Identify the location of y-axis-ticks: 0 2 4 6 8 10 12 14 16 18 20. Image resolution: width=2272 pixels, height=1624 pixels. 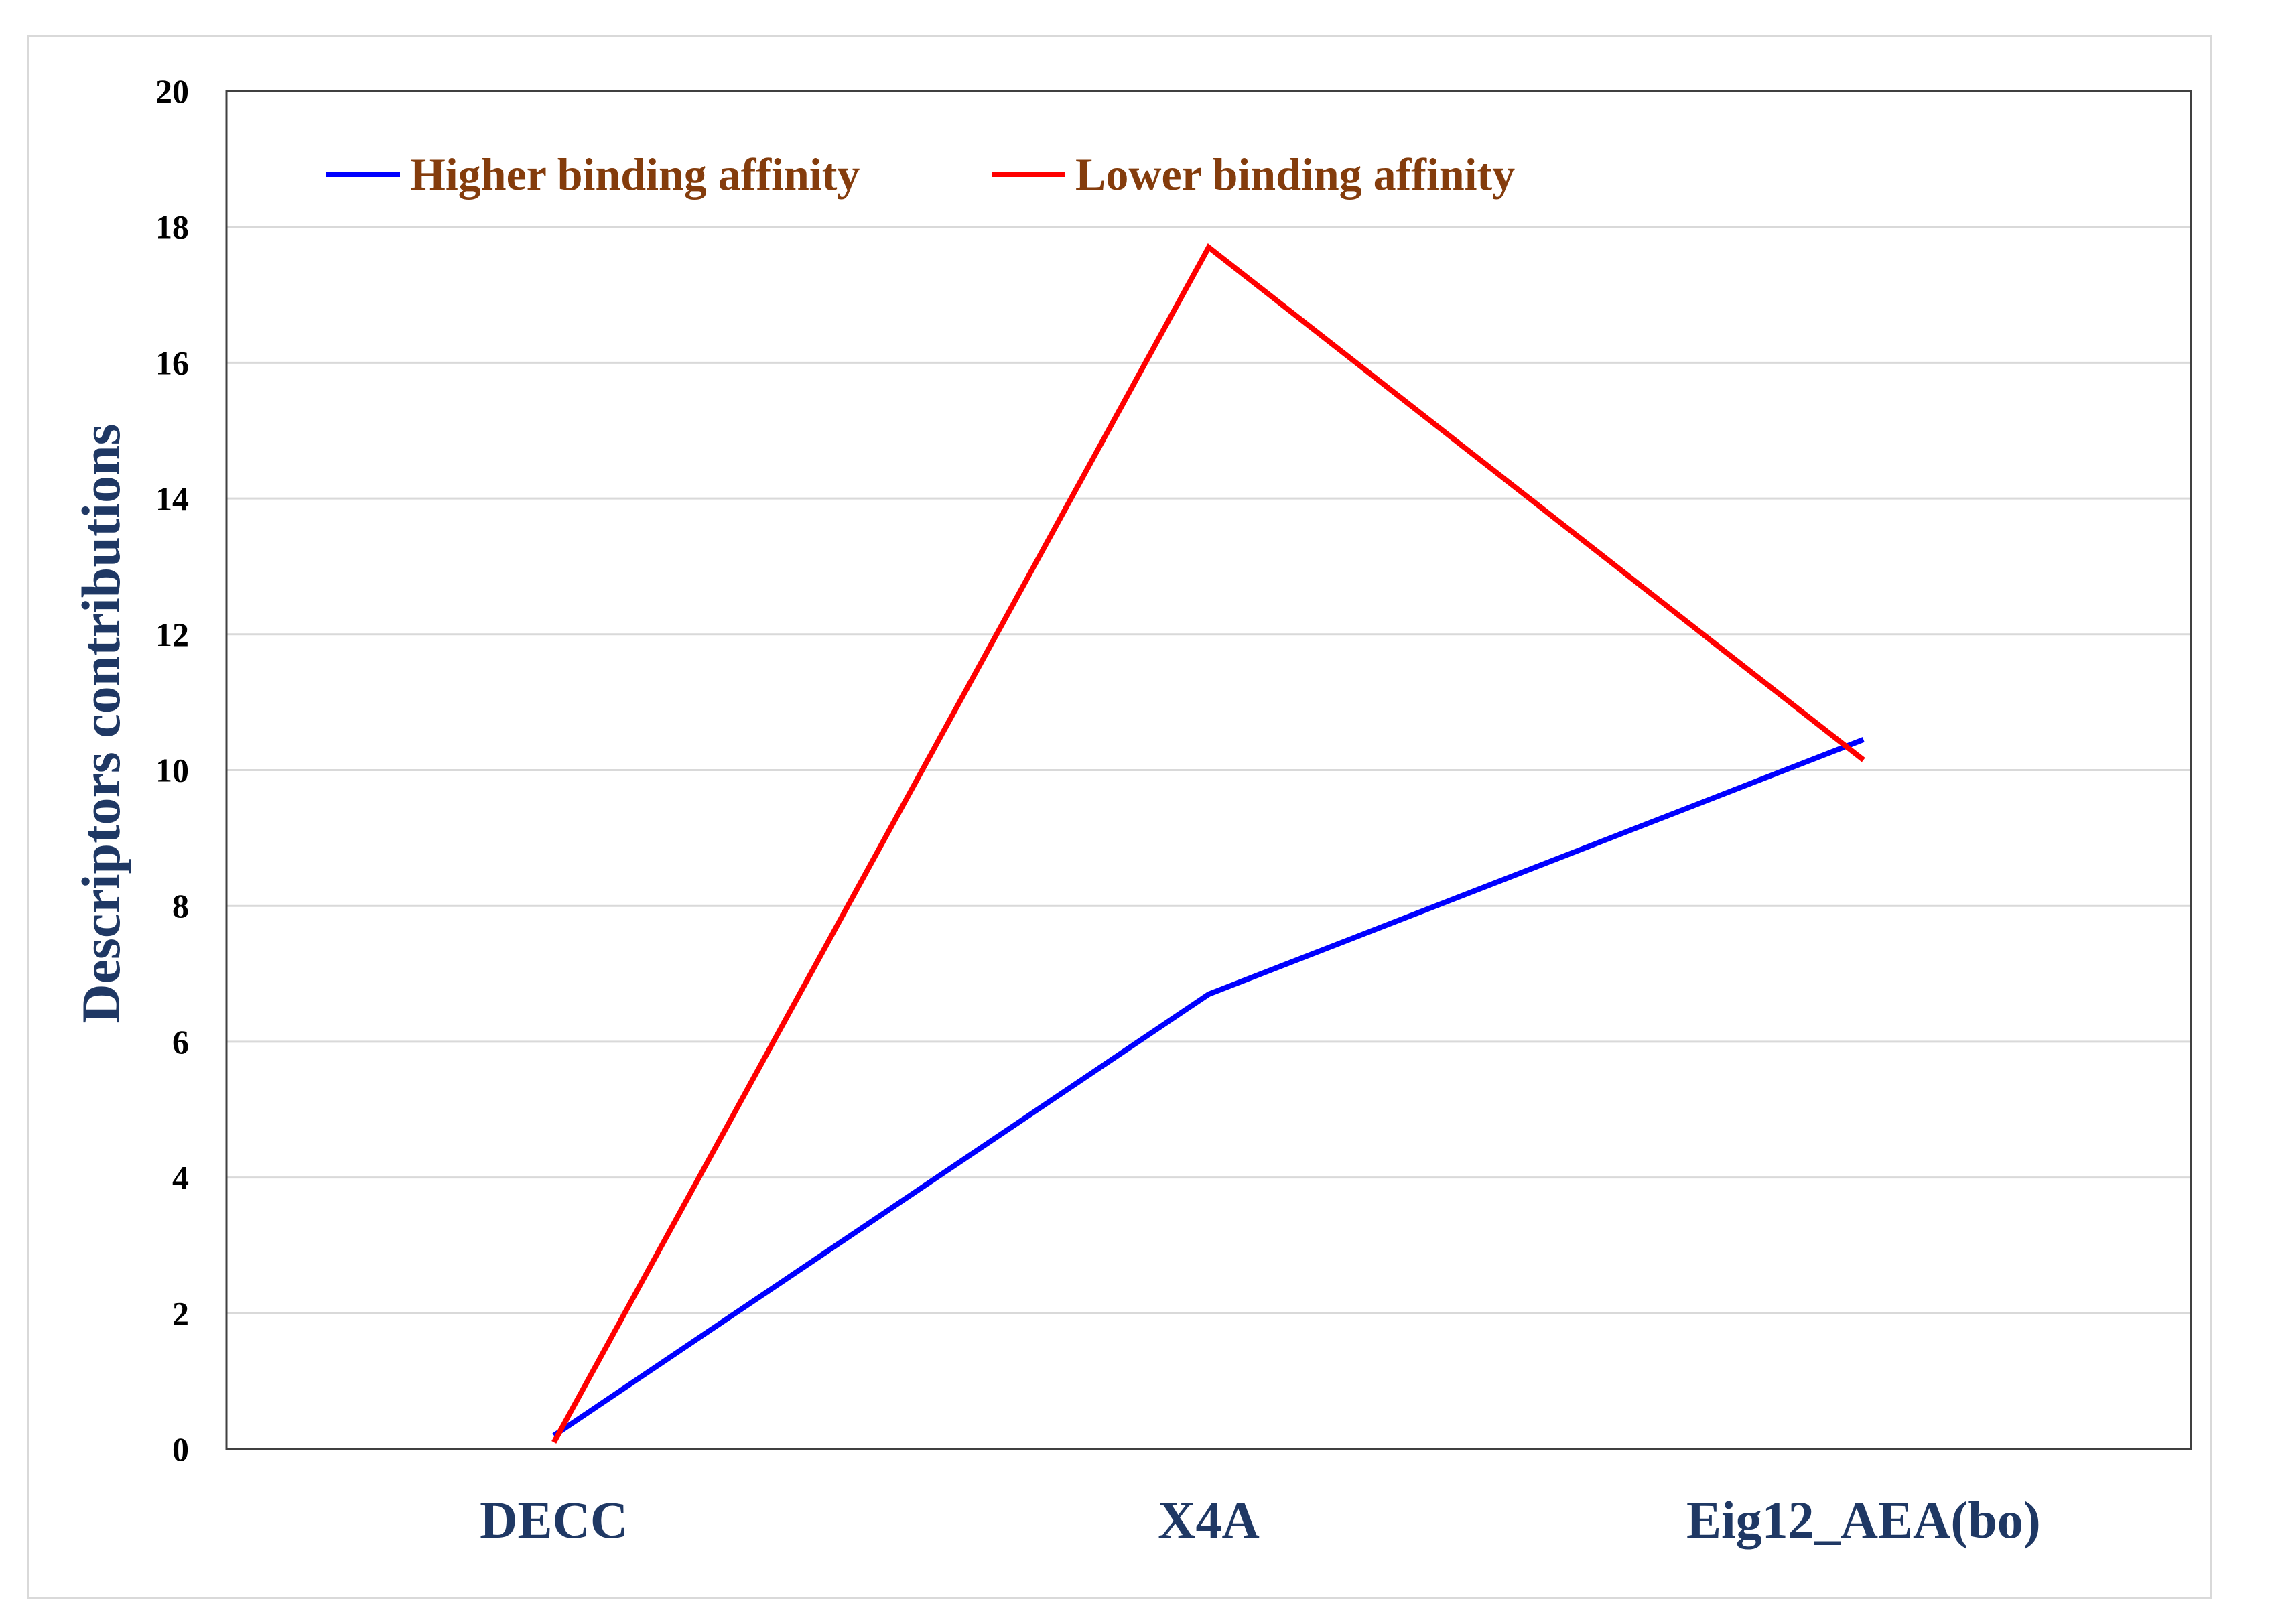
(172, 770).